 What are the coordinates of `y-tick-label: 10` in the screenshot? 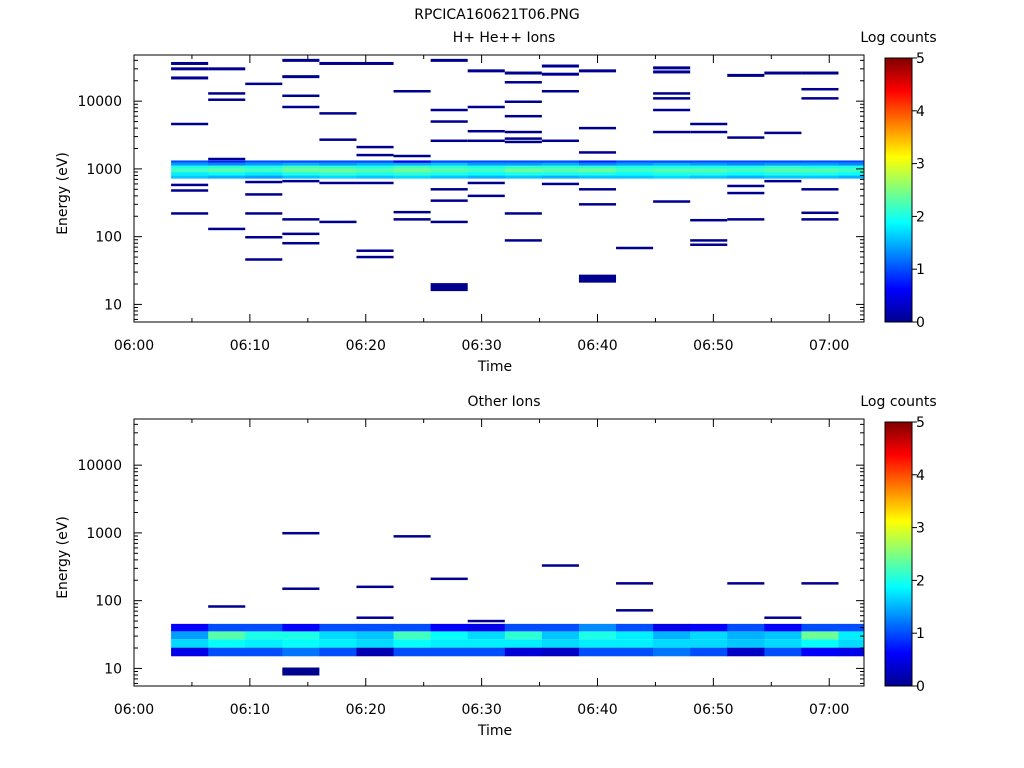 It's located at (113, 305).